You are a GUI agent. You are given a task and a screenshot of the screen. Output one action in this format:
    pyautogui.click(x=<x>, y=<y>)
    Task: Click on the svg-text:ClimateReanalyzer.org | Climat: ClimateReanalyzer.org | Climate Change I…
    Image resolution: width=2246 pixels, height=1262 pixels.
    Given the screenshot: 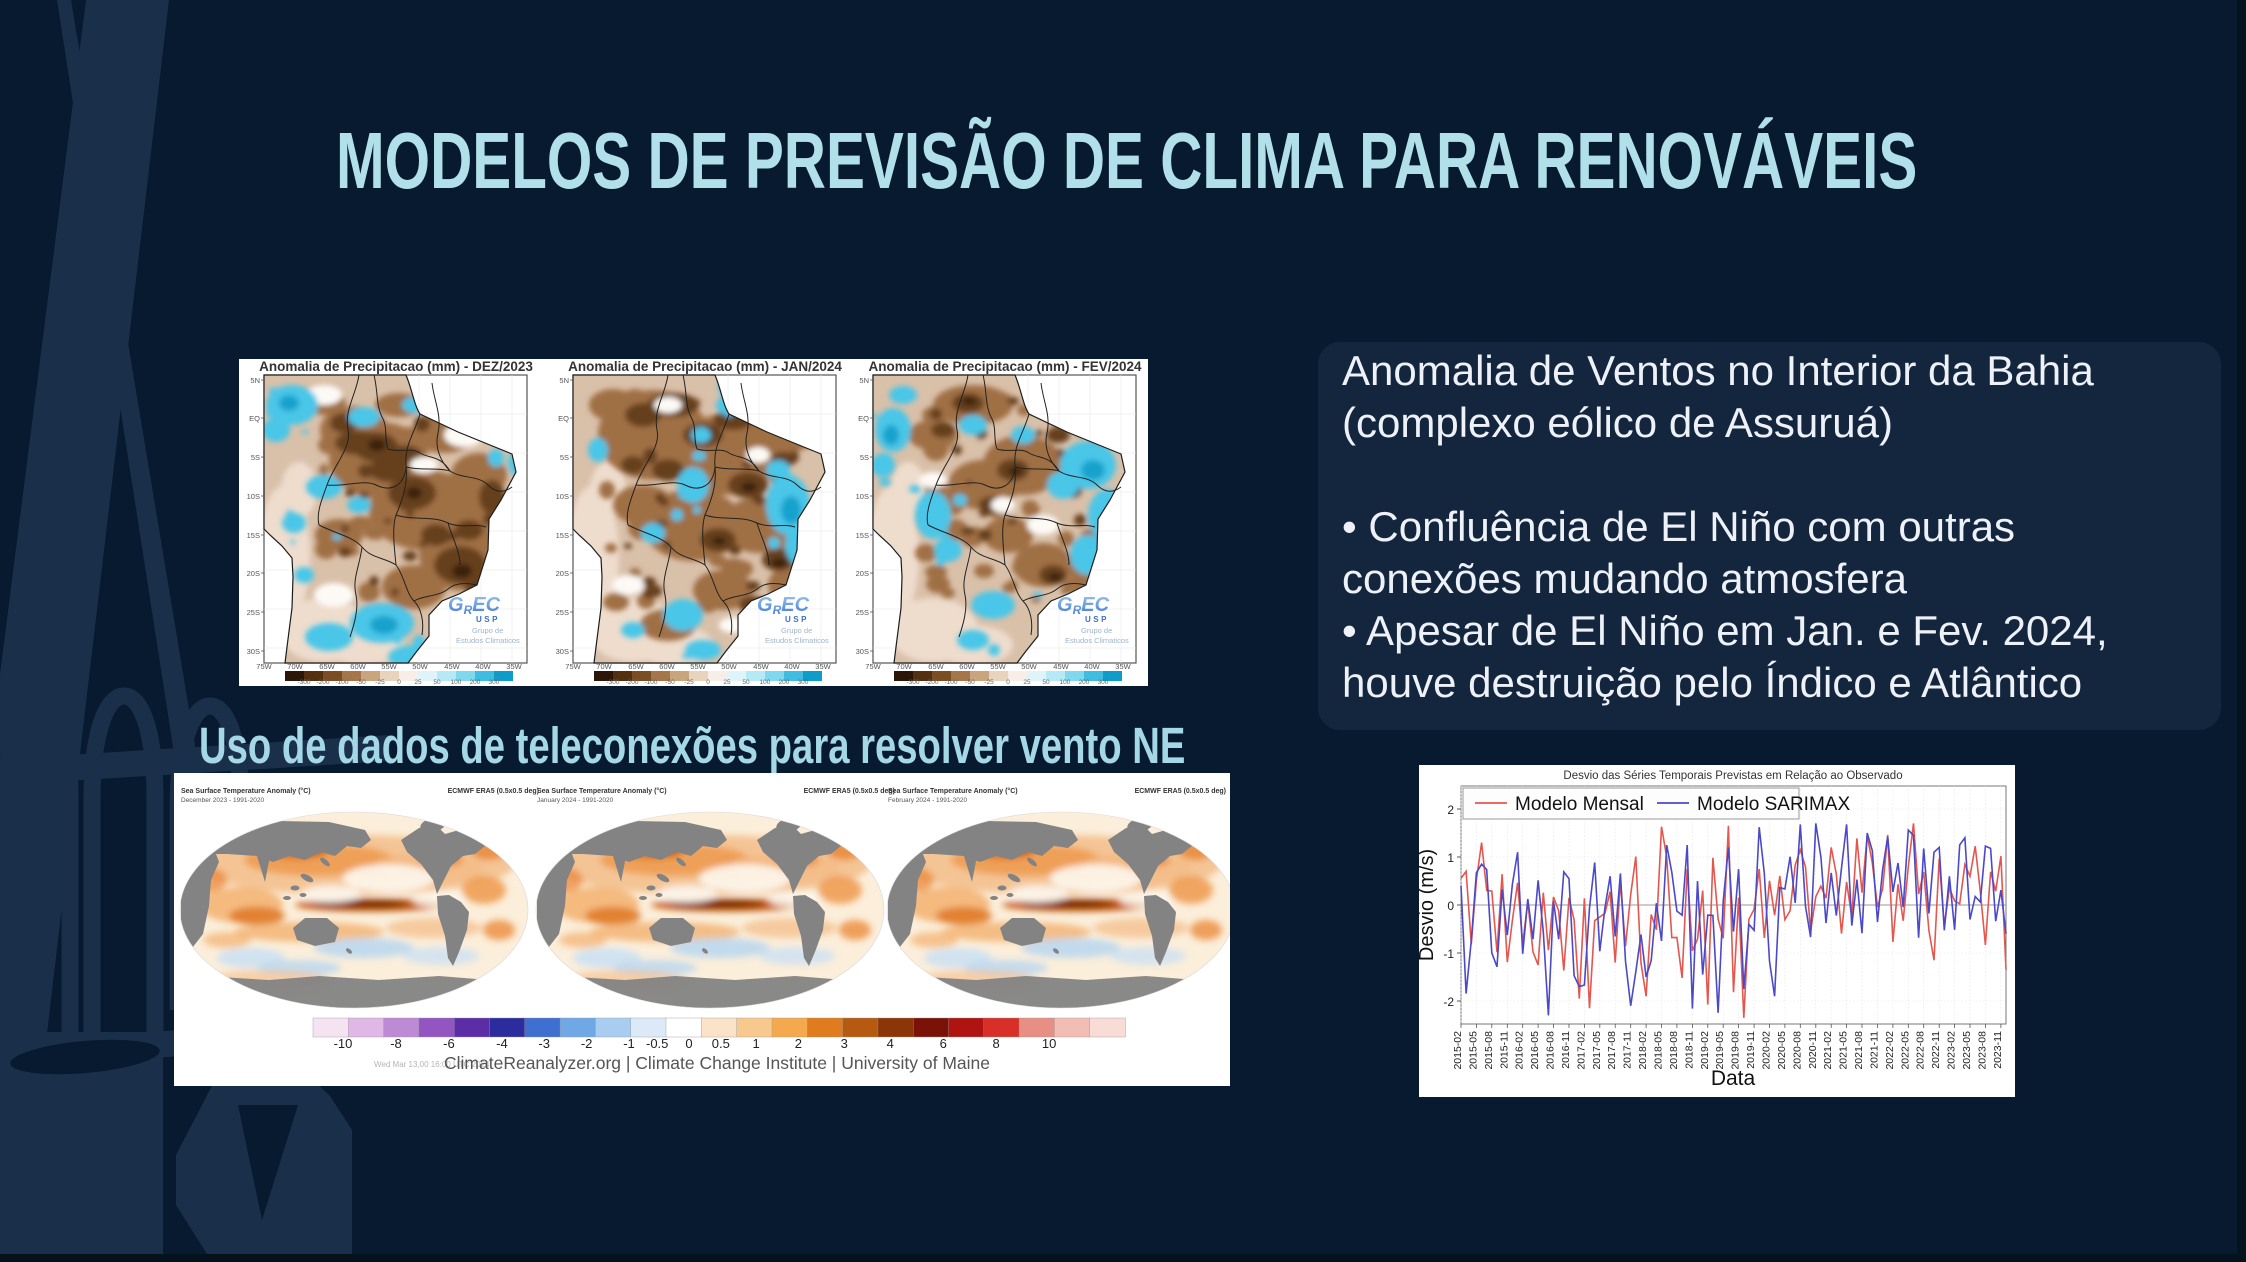 What is the action you would take?
    pyautogui.click(x=717, y=1063)
    